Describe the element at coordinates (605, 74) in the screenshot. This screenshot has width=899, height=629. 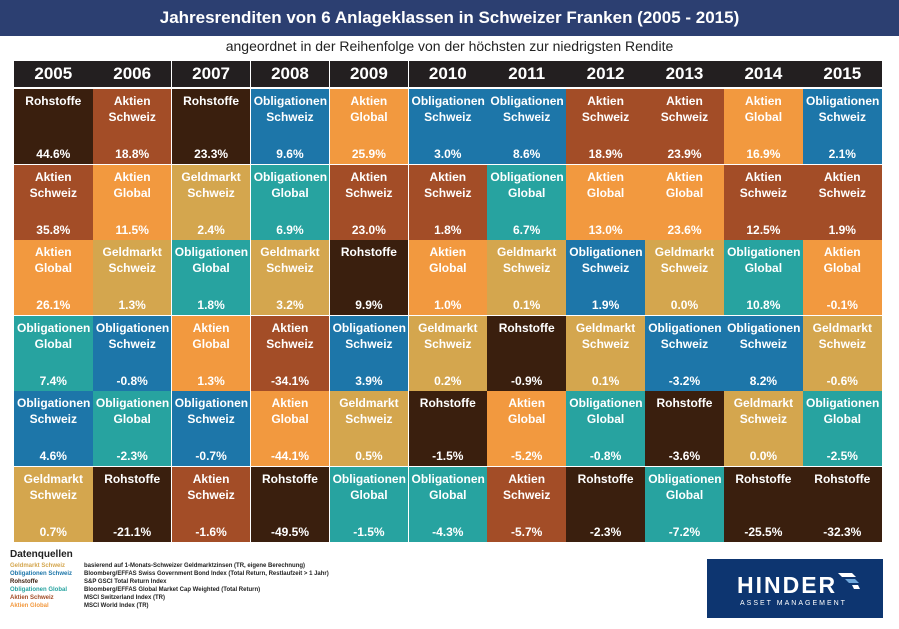
I see `year-header-2012: 2012` at that location.